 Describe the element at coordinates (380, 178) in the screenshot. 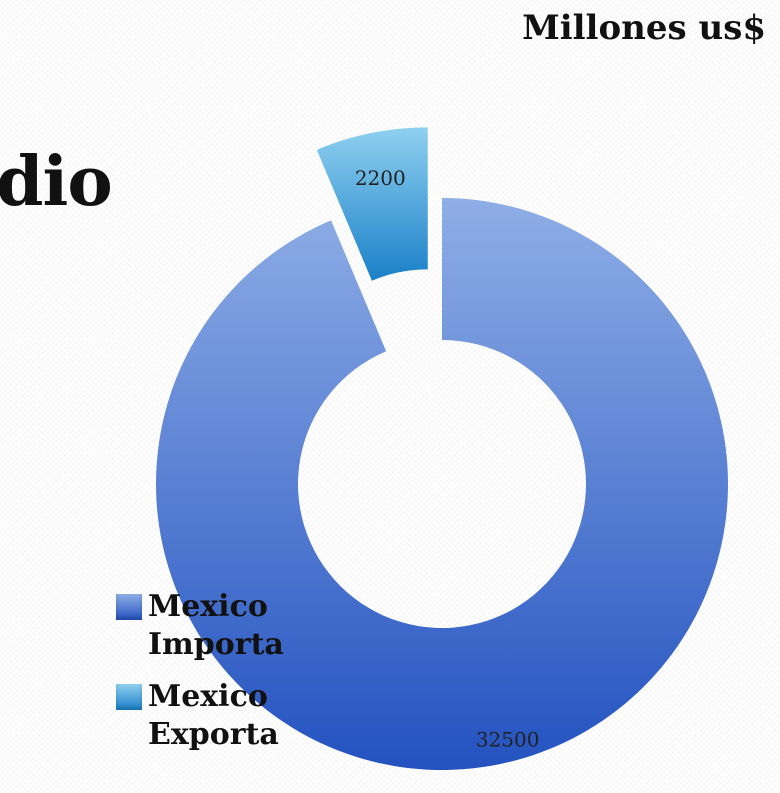

I see `data-label-exporta: 2200` at that location.